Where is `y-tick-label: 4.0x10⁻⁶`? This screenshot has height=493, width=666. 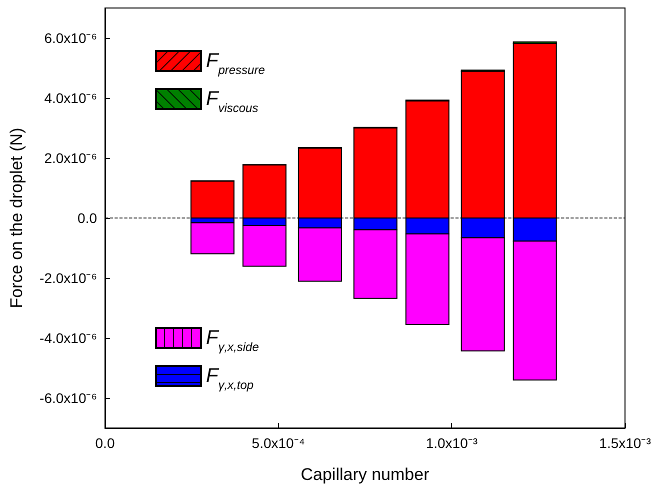 y-tick-label: 4.0x10⁻⁶ is located at coordinates (70, 98).